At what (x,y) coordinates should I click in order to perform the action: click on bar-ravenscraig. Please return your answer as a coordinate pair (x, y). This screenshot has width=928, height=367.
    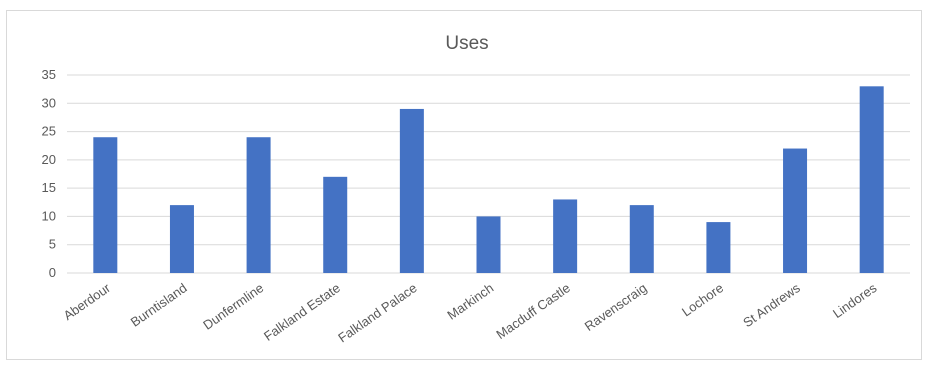
    Looking at the image, I should click on (641, 239).